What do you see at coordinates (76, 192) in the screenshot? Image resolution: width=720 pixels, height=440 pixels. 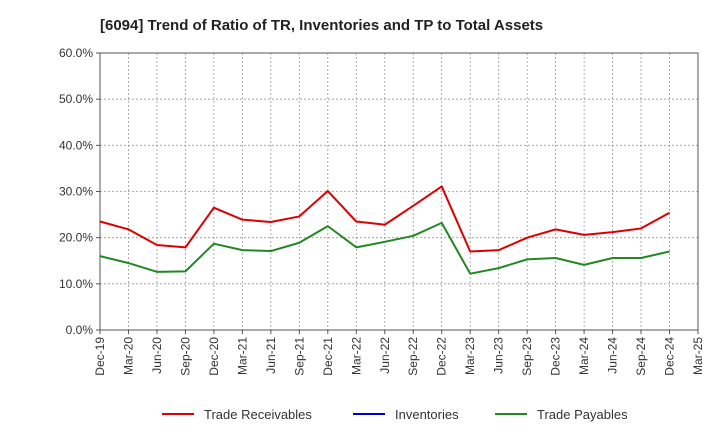 I see `y-tick-label: 30.0%` at bounding box center [76, 192].